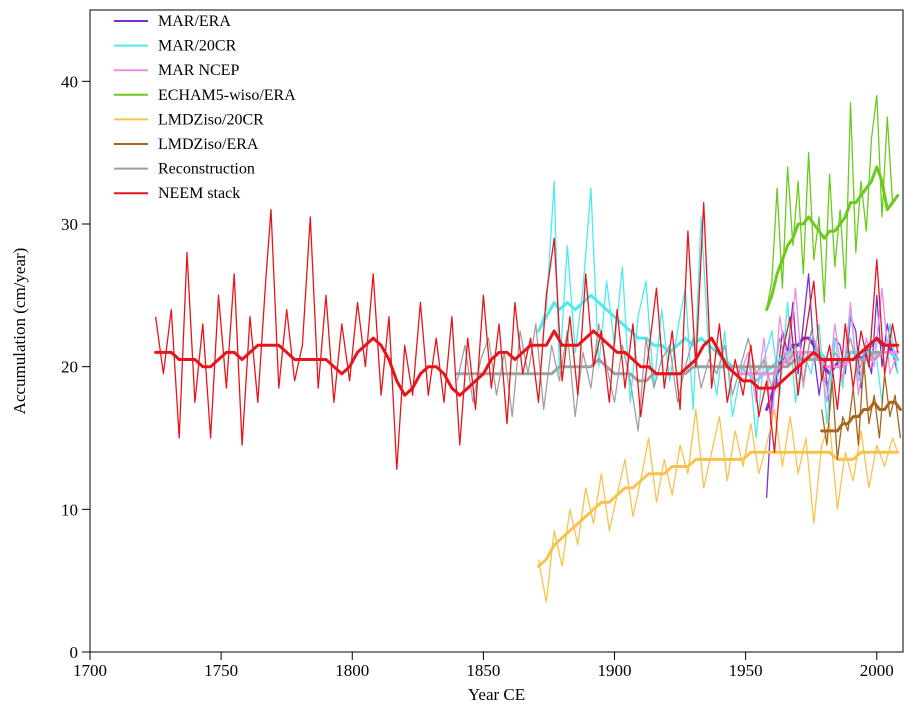 The height and width of the screenshot is (706, 904). What do you see at coordinates (746, 670) in the screenshot?
I see `x-tick-label: 1950` at bounding box center [746, 670].